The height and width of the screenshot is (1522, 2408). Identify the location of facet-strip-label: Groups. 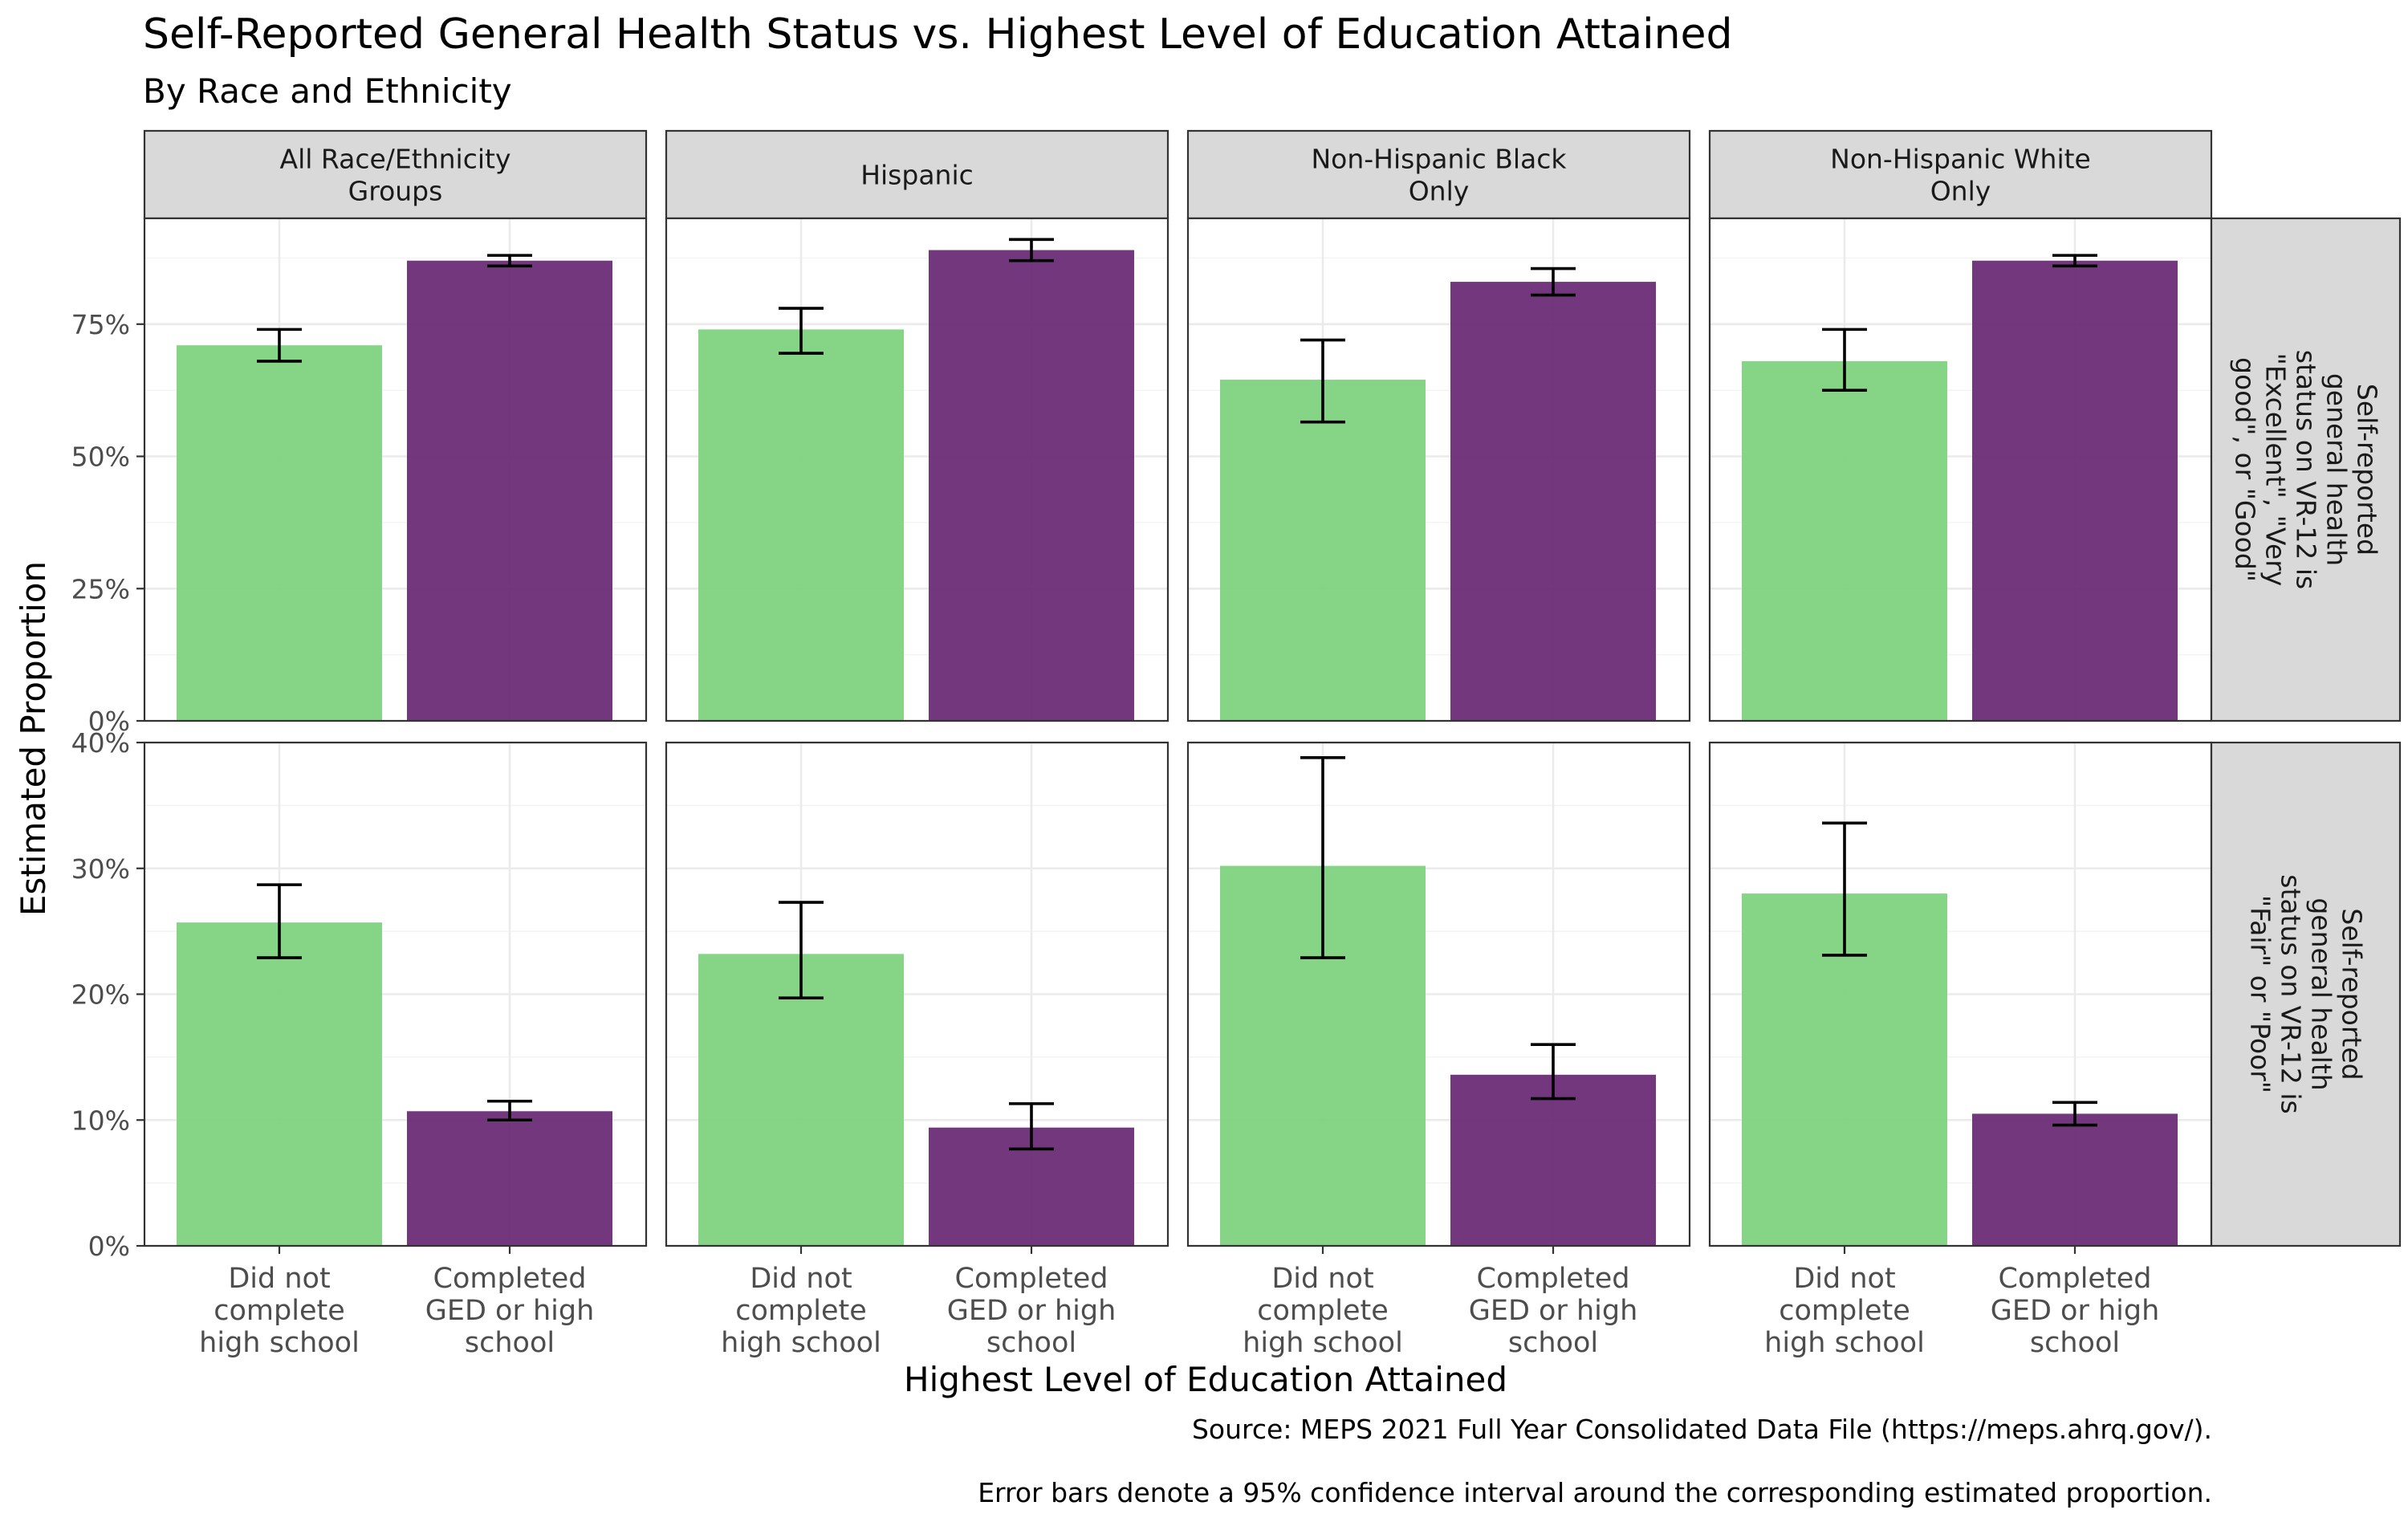
(395, 192).